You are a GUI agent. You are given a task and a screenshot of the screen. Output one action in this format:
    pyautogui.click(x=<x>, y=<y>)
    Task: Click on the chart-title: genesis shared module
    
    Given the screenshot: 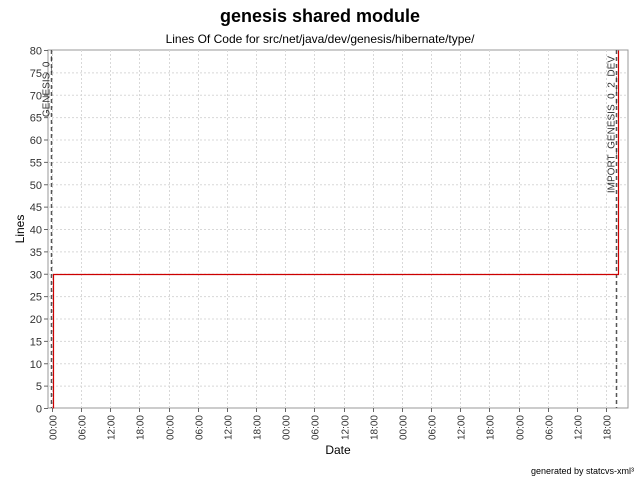 What is the action you would take?
    pyautogui.click(x=320, y=16)
    